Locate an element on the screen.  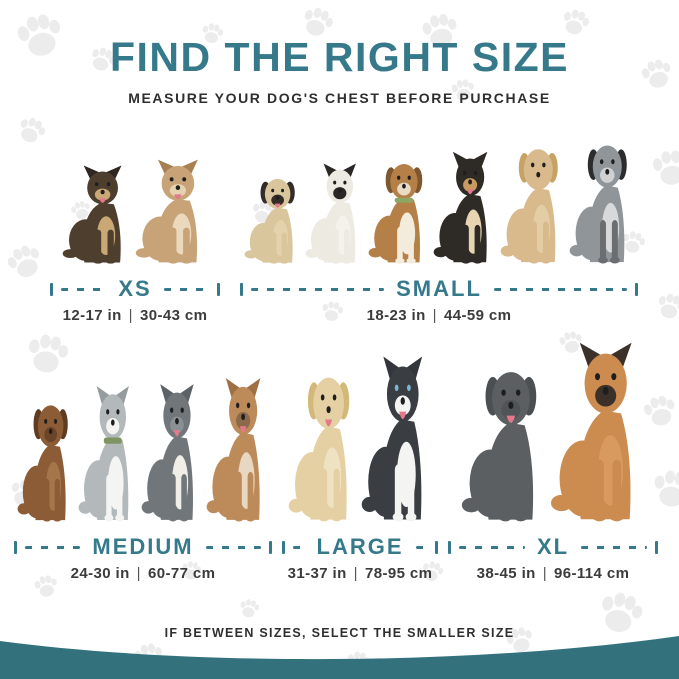
size-measurement: 24-30 in | 60-77 cm is located at coordinates (143, 573).